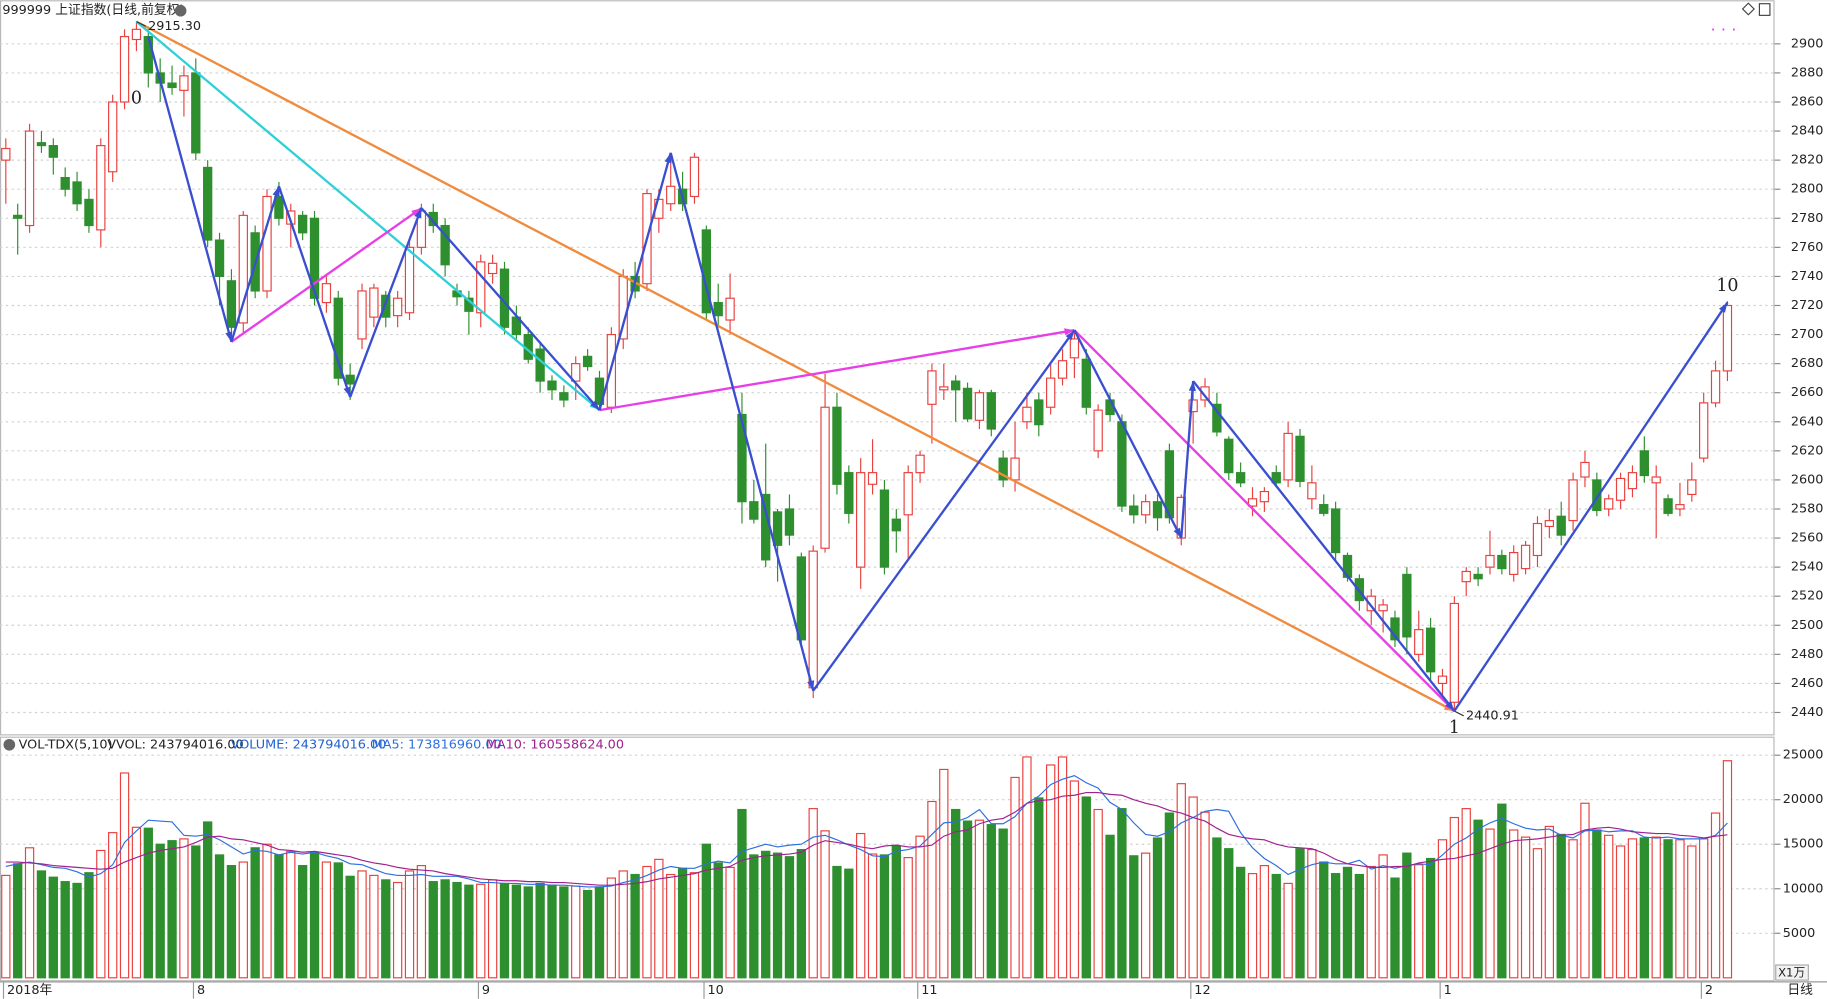 Image resolution: width=1827 pixels, height=999 pixels. I want to click on volume-menu-icon, so click(9, 744).